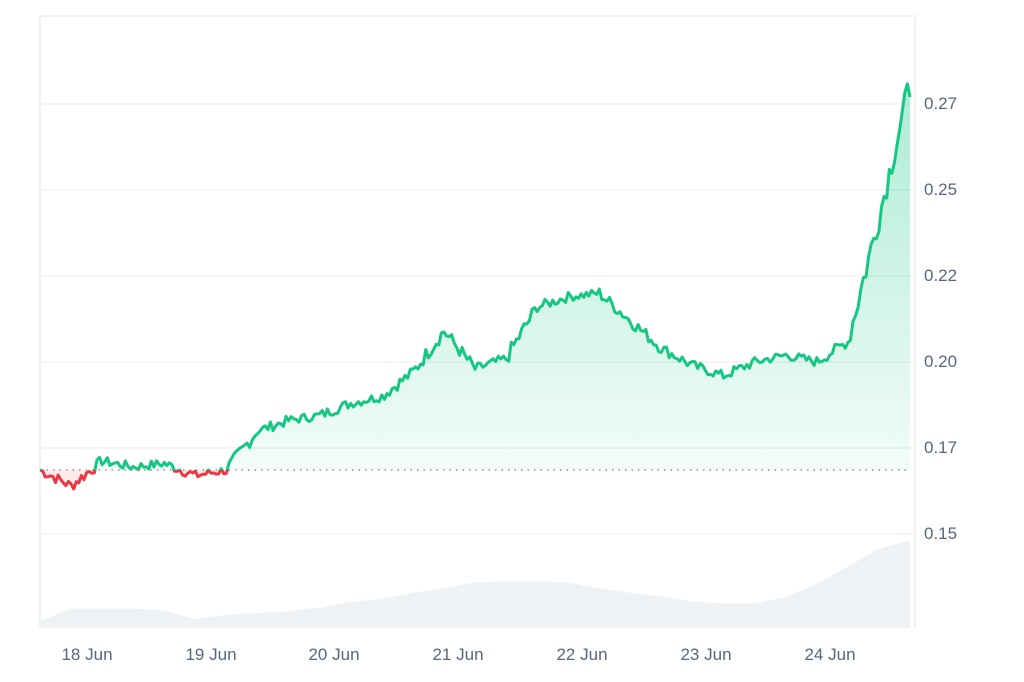 This screenshot has width=1024, height=682. What do you see at coordinates (87, 654) in the screenshot?
I see `x-tick-label: 18 Jun` at bounding box center [87, 654].